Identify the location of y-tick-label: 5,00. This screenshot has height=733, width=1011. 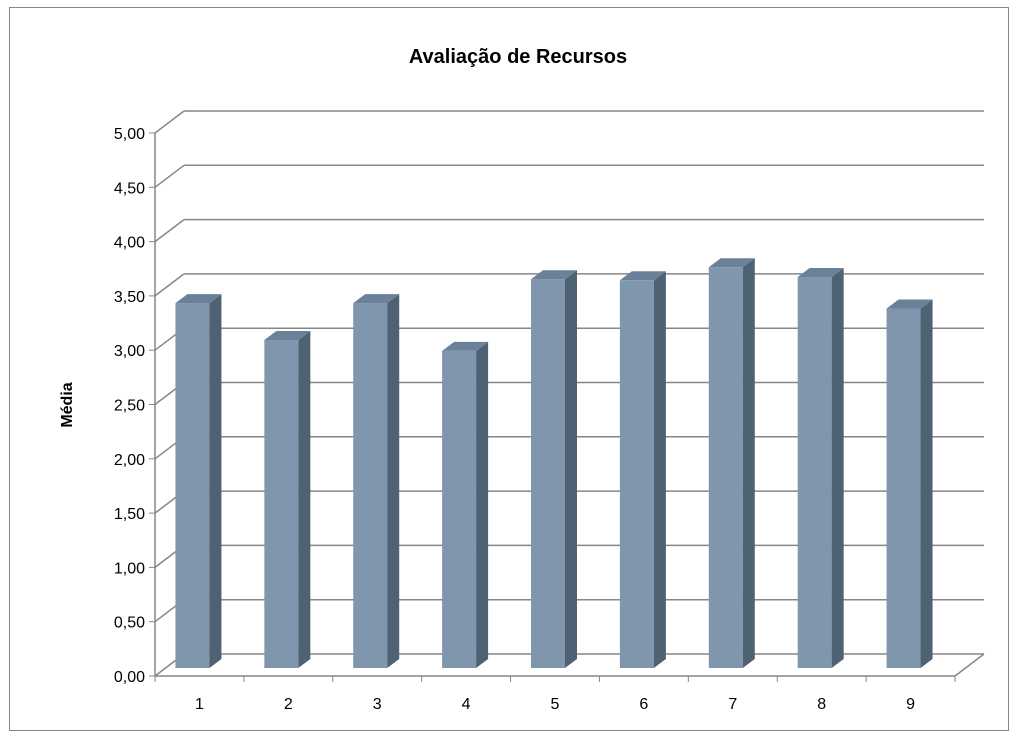
(129, 134).